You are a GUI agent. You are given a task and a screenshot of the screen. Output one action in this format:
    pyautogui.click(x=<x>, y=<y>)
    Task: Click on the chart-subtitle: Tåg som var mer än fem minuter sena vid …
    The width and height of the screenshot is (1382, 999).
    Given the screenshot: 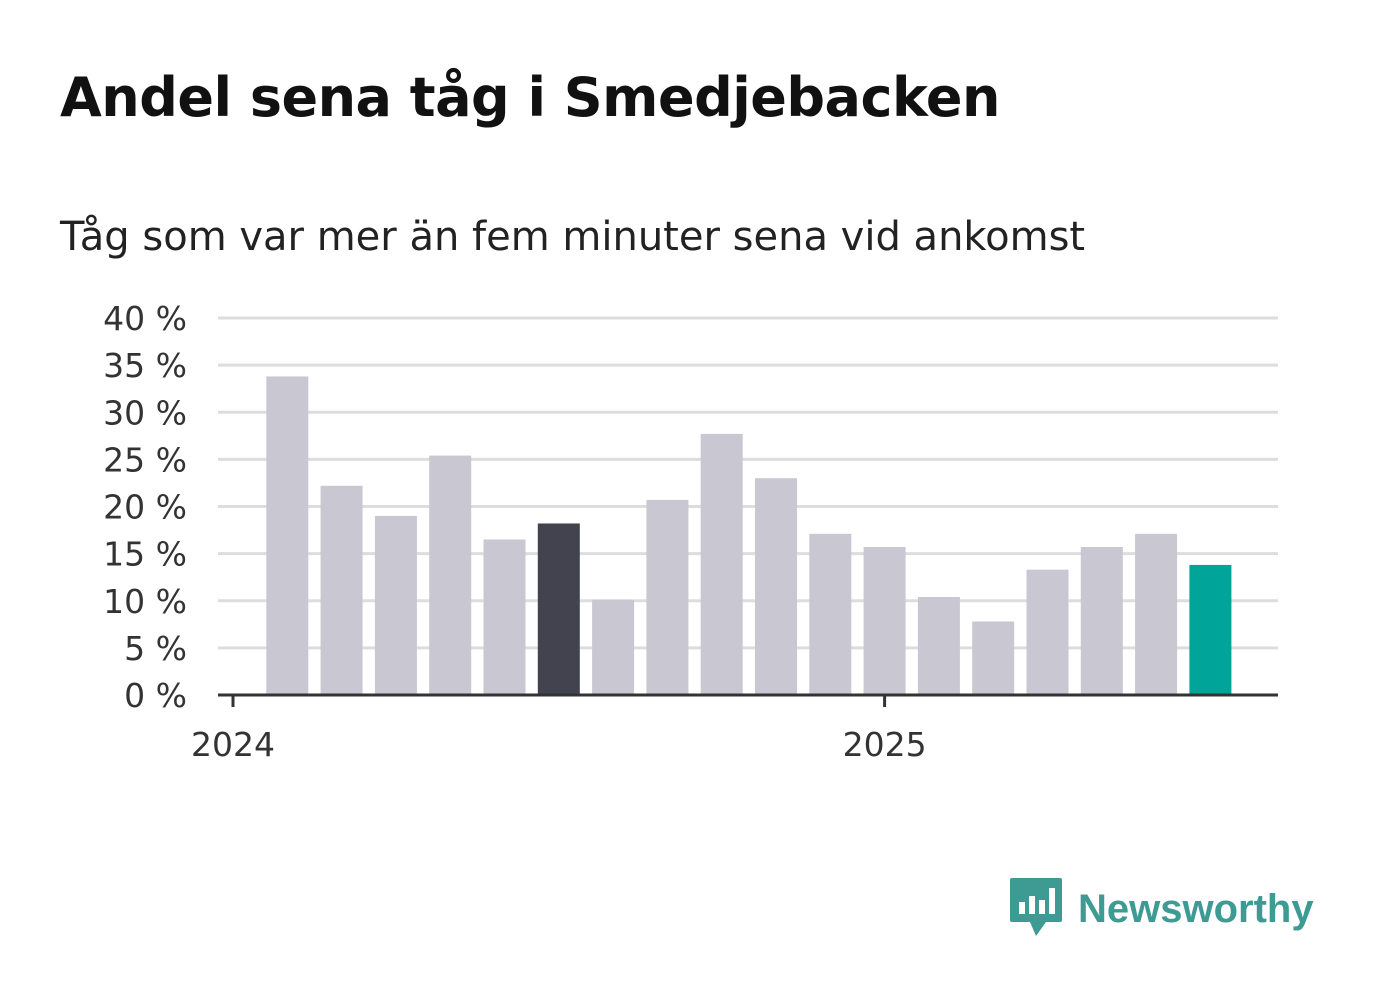 What is the action you would take?
    pyautogui.click(x=573, y=237)
    